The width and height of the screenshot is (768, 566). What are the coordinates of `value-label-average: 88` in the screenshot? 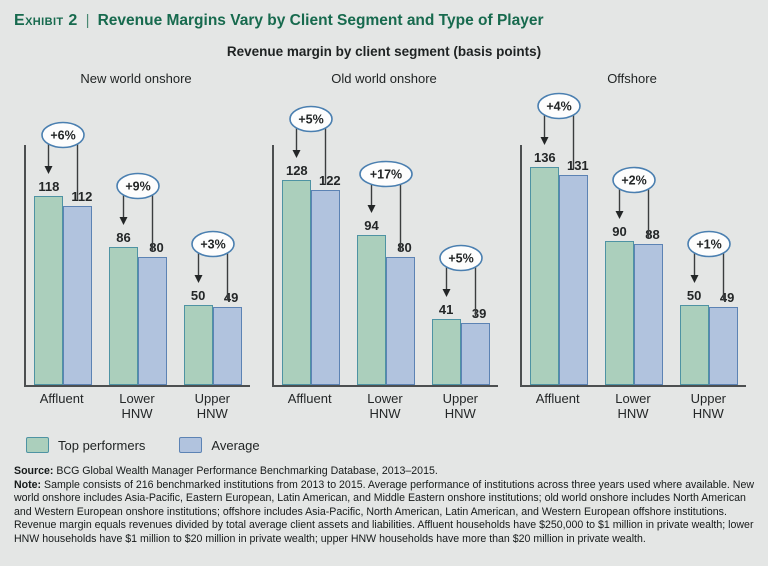 It's located at (652, 235).